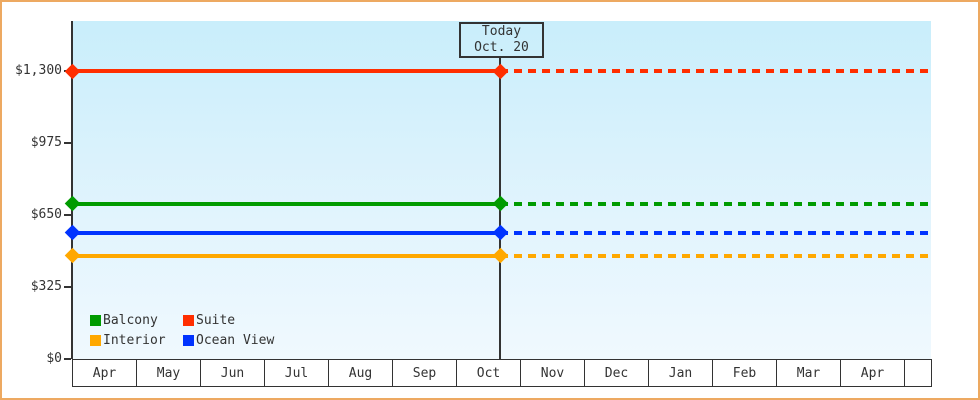 The width and height of the screenshot is (980, 400). What do you see at coordinates (715, 255) in the screenshot?
I see `series-interior-projection-line` at bounding box center [715, 255].